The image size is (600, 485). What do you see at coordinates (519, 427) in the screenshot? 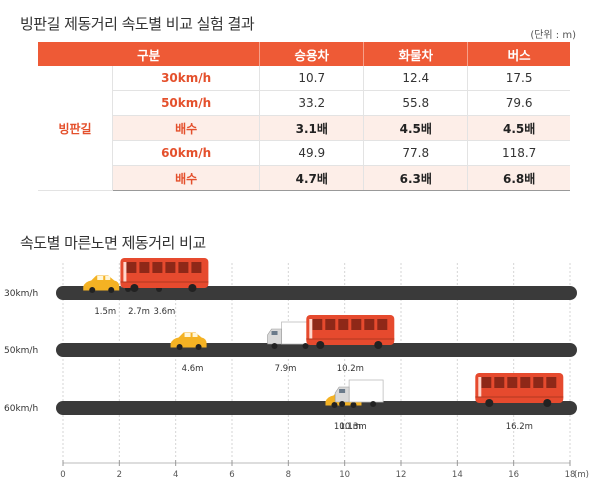
I see `distance-label: 16.2m` at bounding box center [519, 427].